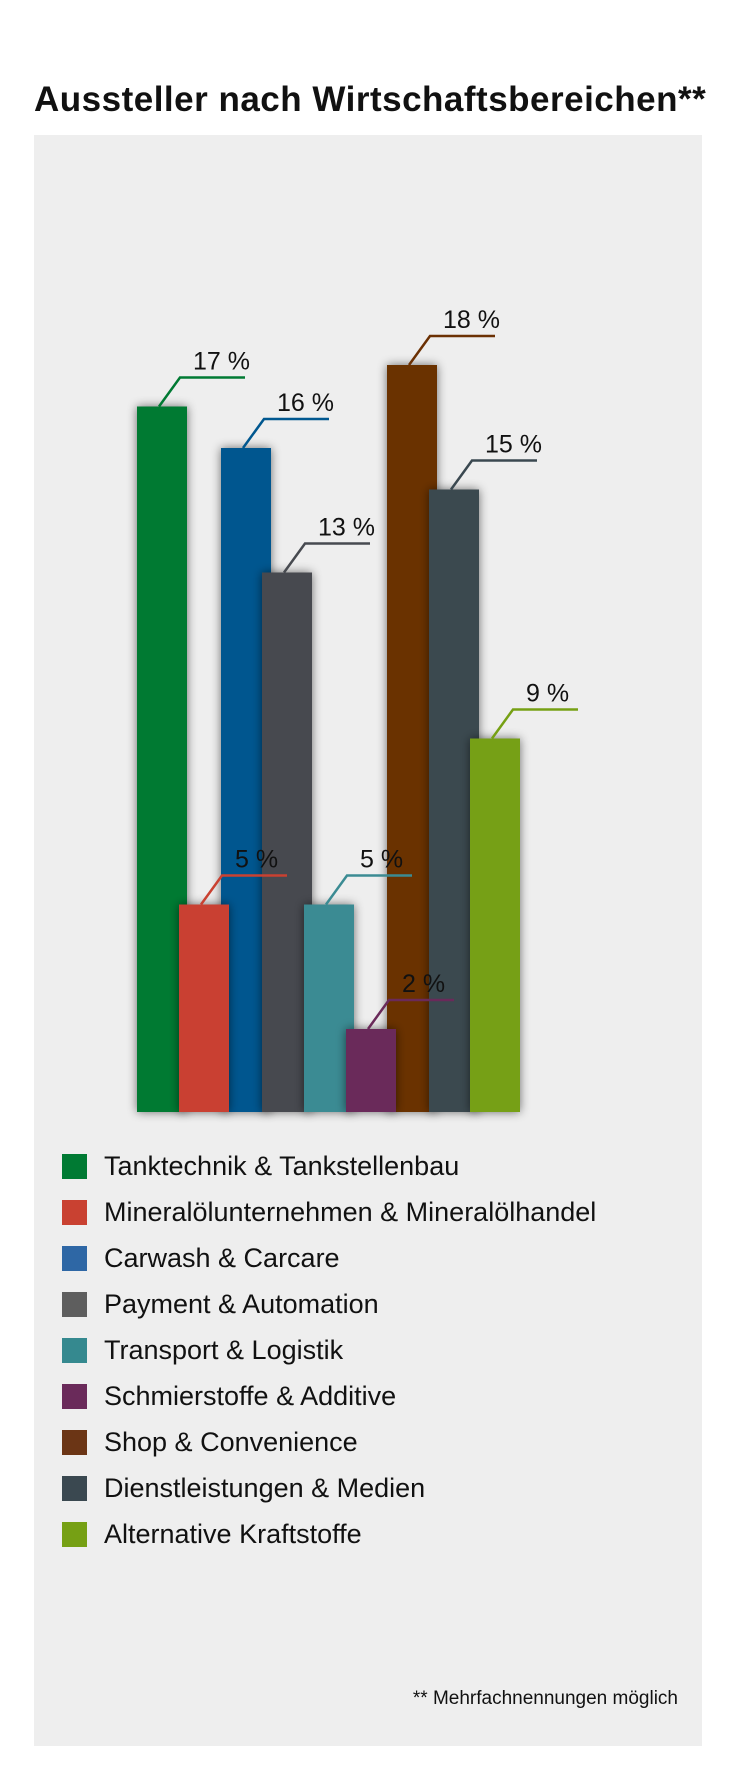 The width and height of the screenshot is (736, 1771). Describe the element at coordinates (221, 362) in the screenshot. I see `value-label-1: 17 %` at that location.